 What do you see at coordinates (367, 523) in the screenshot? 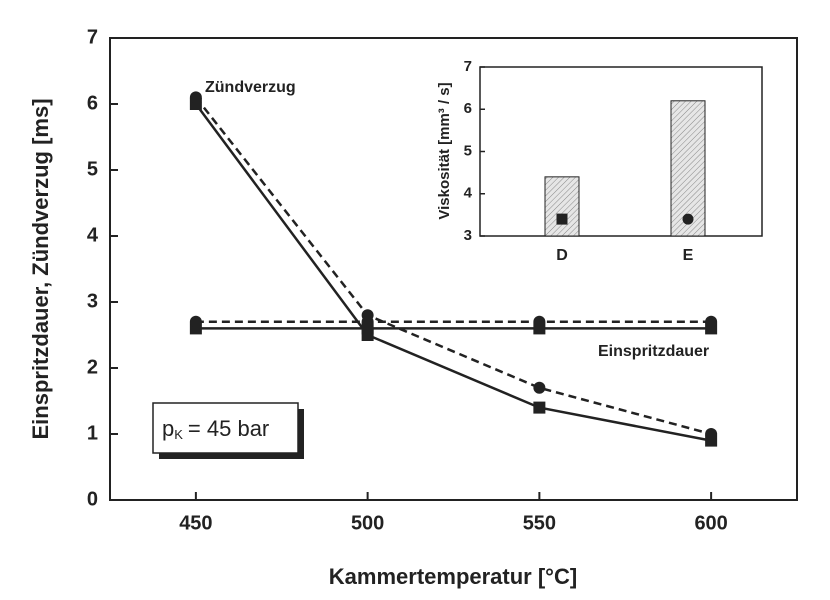
I see `x-tick-label: 500` at bounding box center [367, 523].